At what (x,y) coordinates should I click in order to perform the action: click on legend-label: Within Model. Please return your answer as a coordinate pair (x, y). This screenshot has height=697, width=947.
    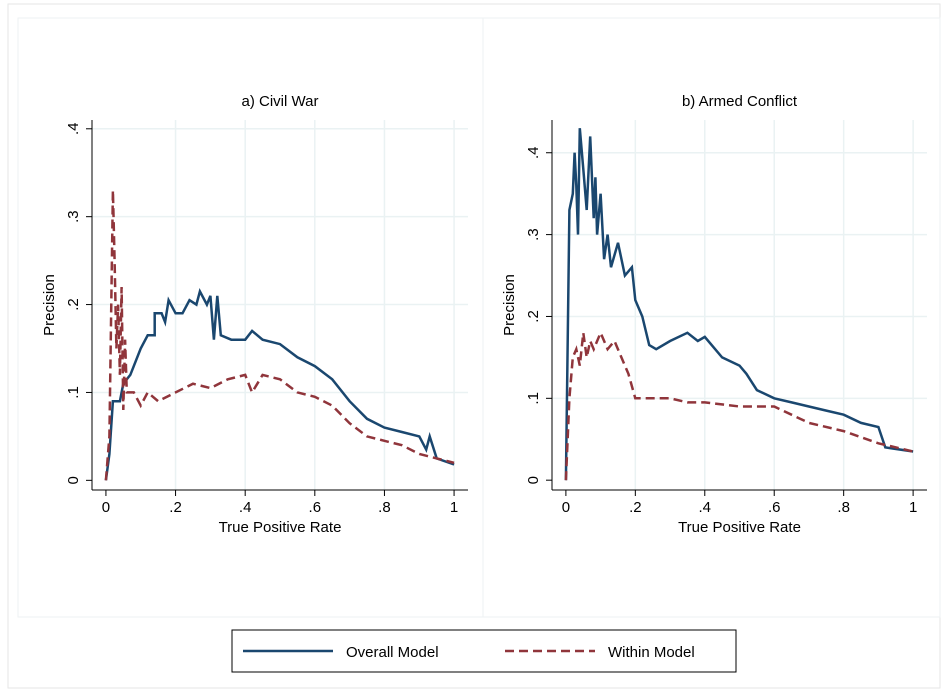
    Looking at the image, I should click on (651, 652).